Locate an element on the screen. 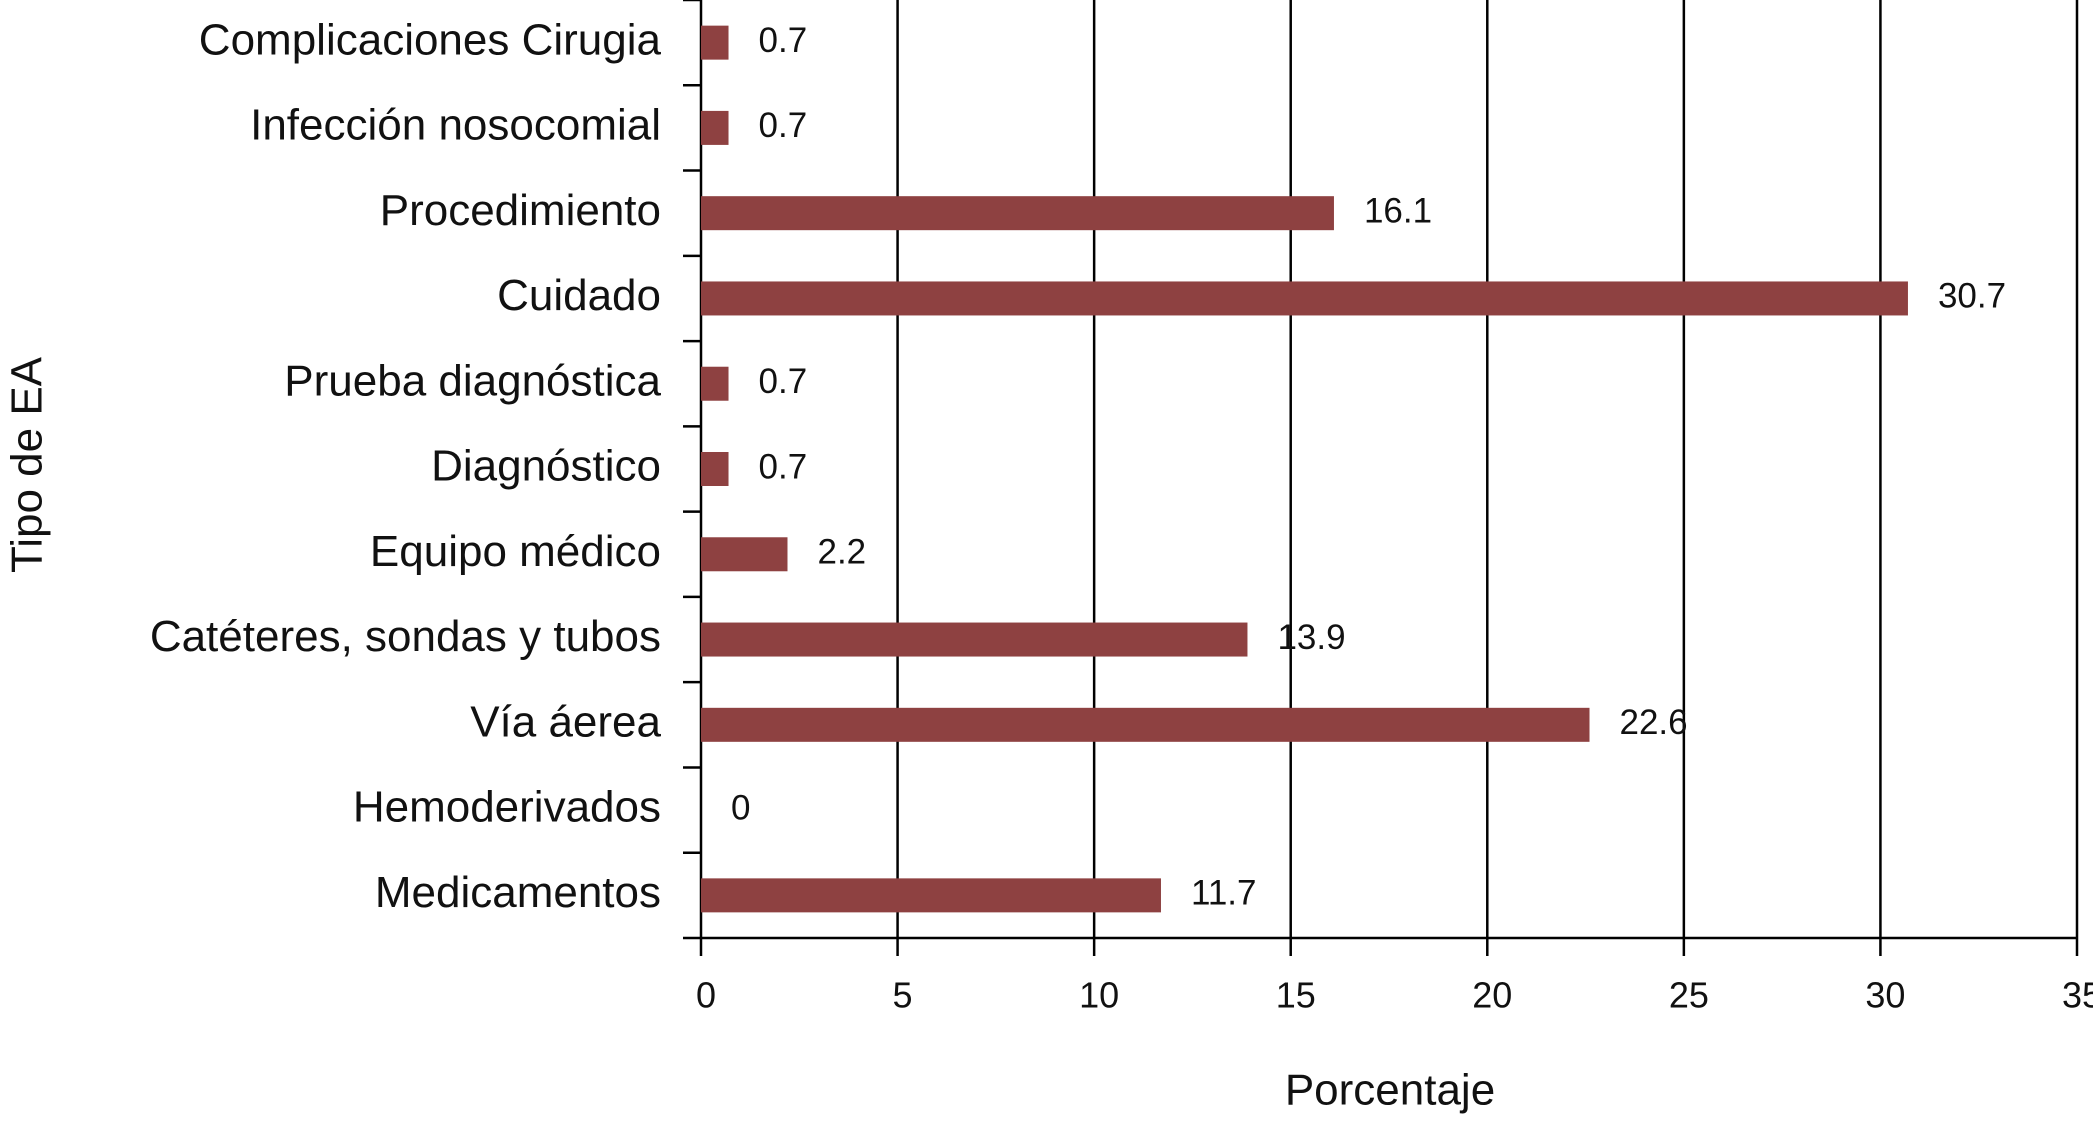  value-label: 16.1 is located at coordinates (1398, 210).